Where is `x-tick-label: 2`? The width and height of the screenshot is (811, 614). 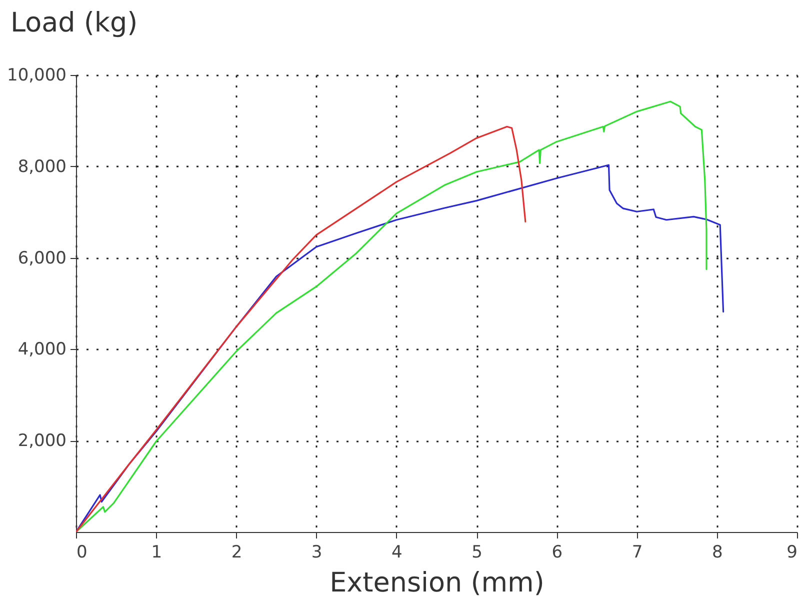 x-tick-label: 2 is located at coordinates (236, 552).